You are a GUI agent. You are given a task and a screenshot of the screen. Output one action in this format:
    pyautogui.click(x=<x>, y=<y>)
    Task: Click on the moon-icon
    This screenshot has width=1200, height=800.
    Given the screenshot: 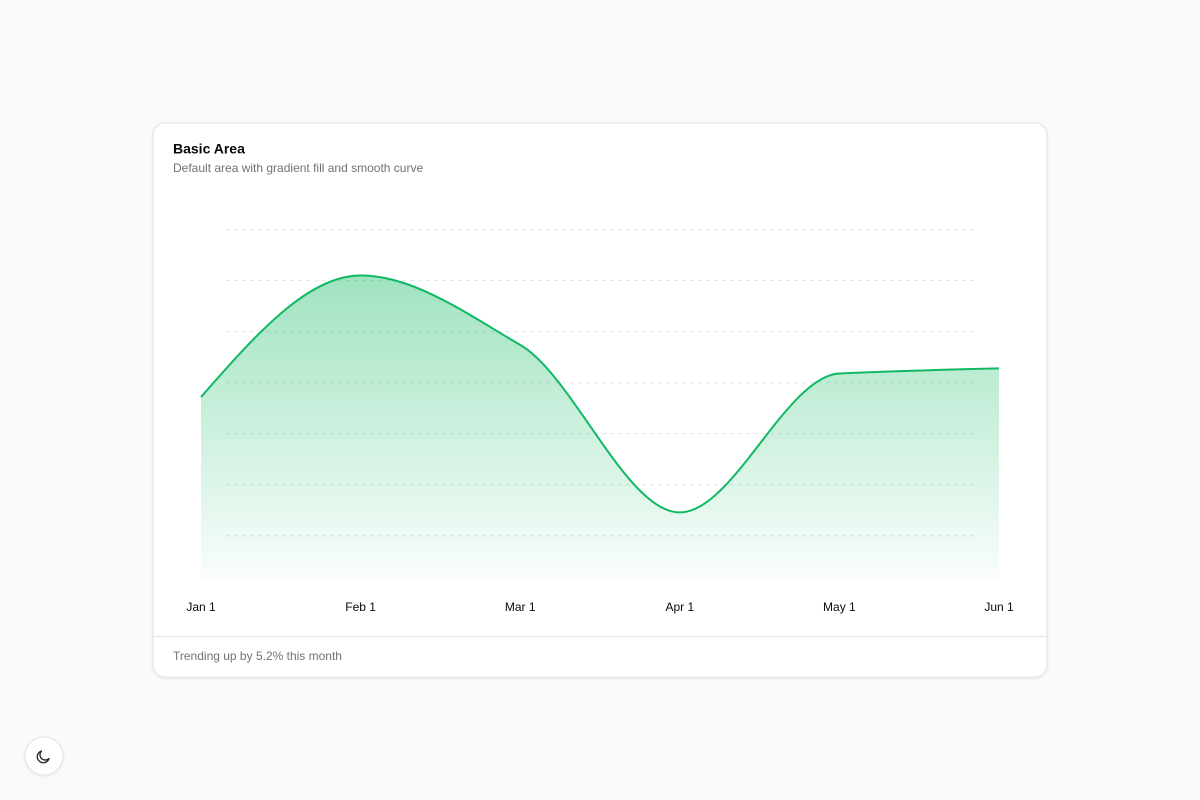 What is the action you would take?
    pyautogui.click(x=43, y=757)
    